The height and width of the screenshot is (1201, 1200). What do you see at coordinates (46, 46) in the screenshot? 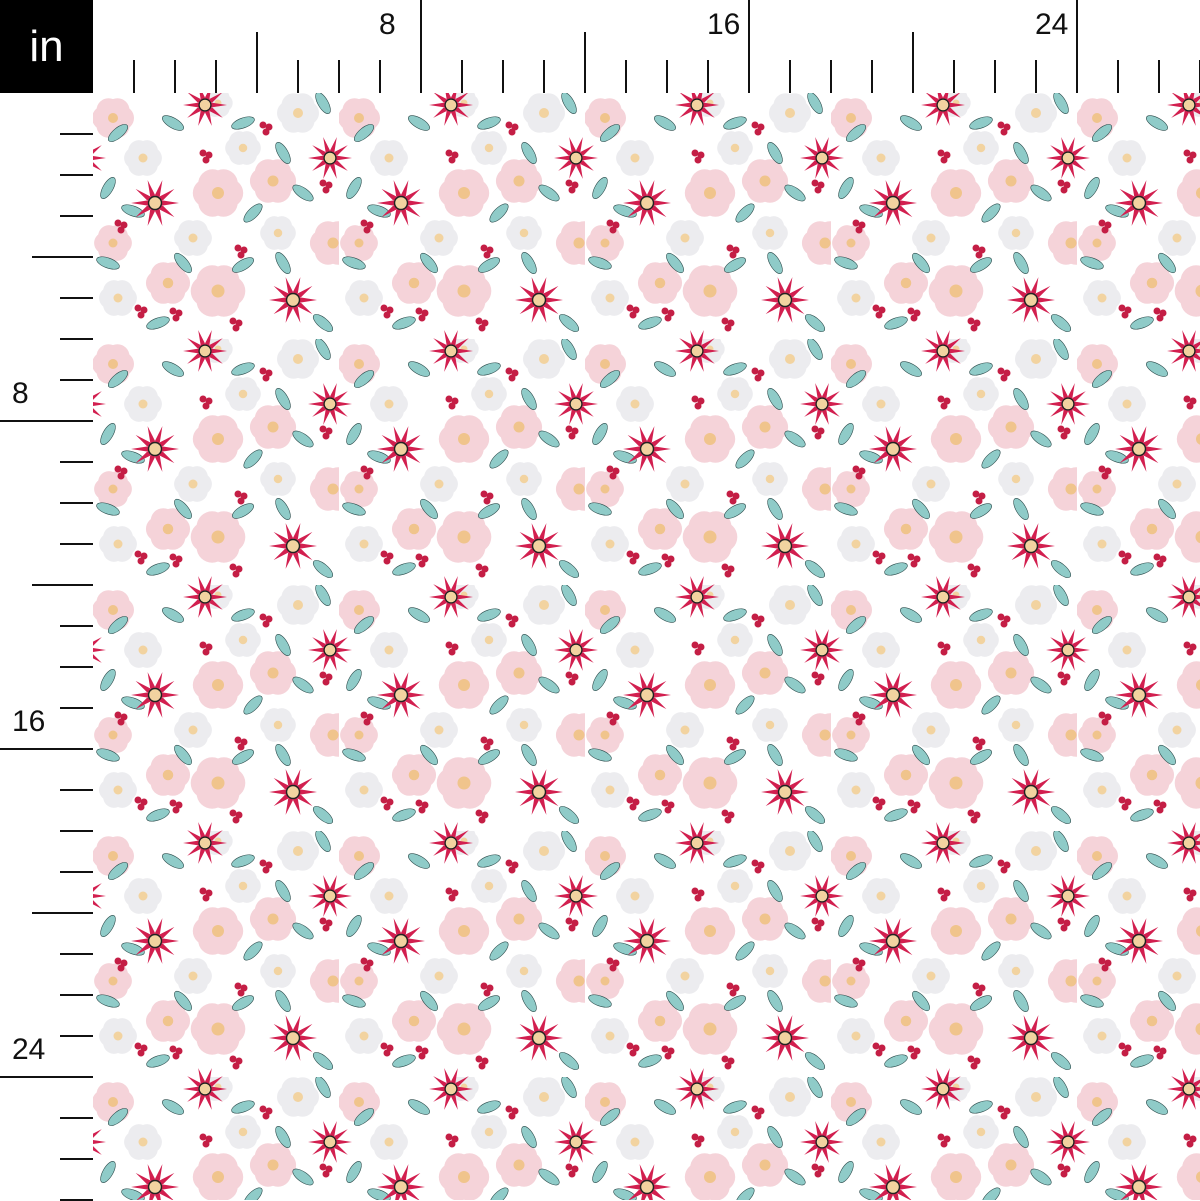
I see `unit-label: in` at bounding box center [46, 46].